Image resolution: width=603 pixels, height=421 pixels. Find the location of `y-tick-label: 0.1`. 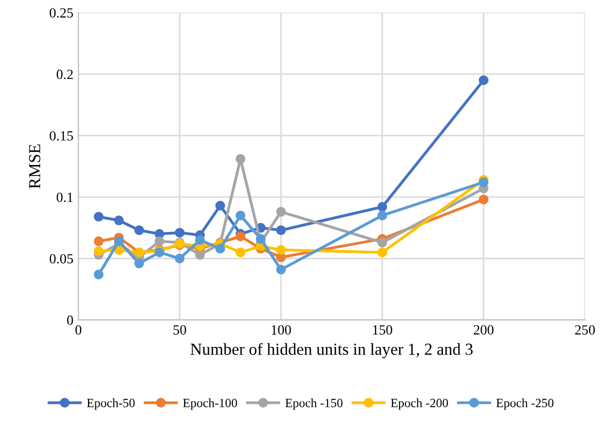

y-tick-label: 0.1 is located at coordinates (64, 197).